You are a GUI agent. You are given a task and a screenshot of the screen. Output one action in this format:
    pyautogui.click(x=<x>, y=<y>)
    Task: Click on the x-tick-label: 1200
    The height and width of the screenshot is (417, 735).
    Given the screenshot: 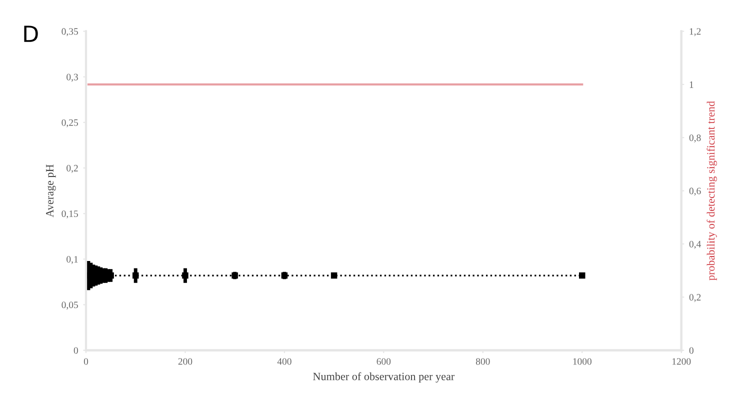 What is the action you would take?
    pyautogui.click(x=681, y=361)
    